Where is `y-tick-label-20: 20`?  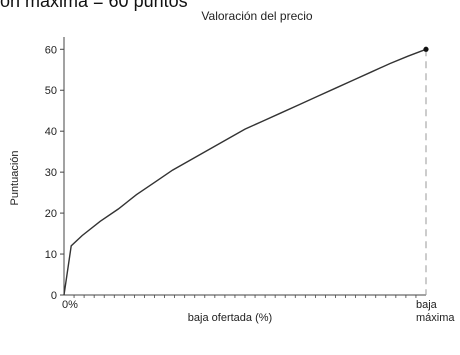 y-tick-label-20: 20 is located at coordinates (51, 214).